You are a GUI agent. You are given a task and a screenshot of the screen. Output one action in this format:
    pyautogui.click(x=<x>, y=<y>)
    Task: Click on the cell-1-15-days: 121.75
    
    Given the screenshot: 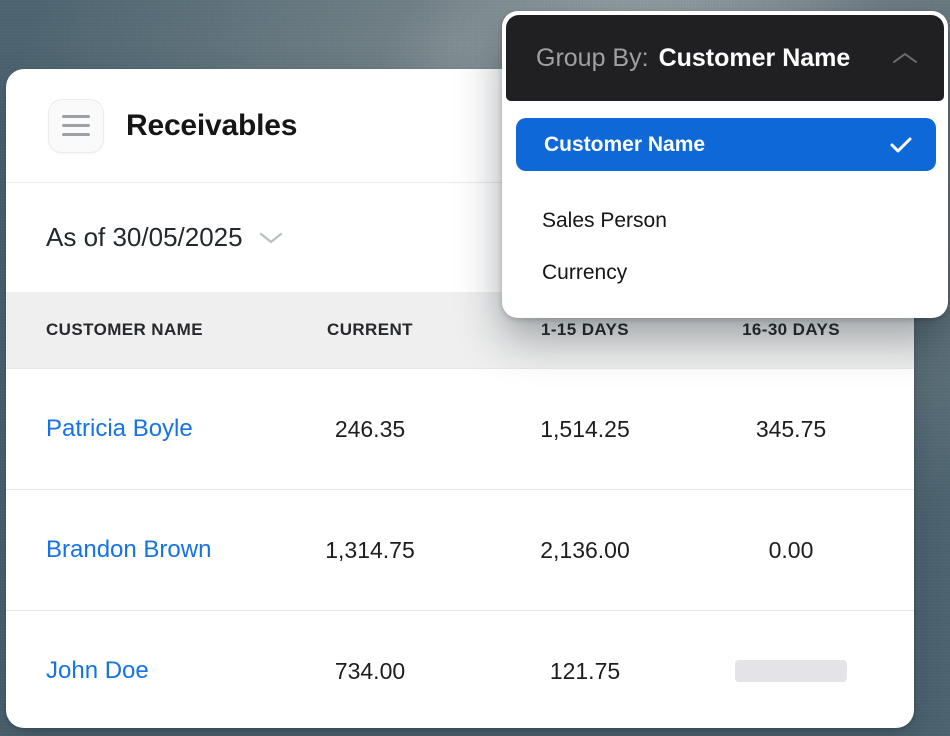 What is the action you would take?
    pyautogui.click(x=585, y=670)
    